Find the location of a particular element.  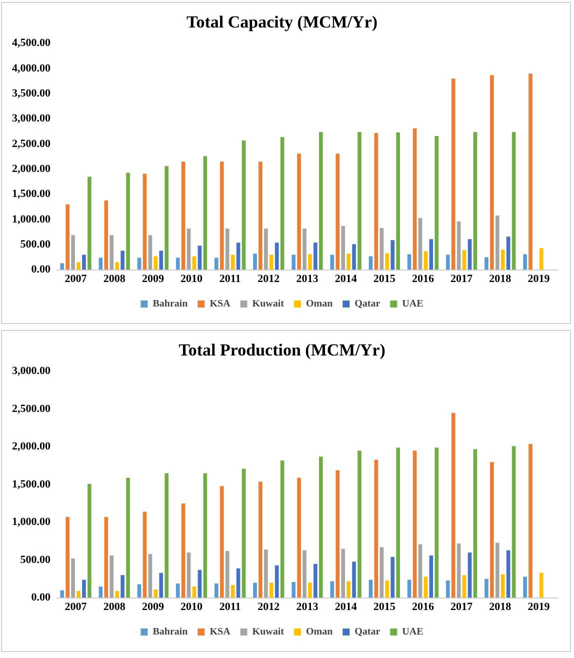

legend-label: Qatar is located at coordinates (367, 304).